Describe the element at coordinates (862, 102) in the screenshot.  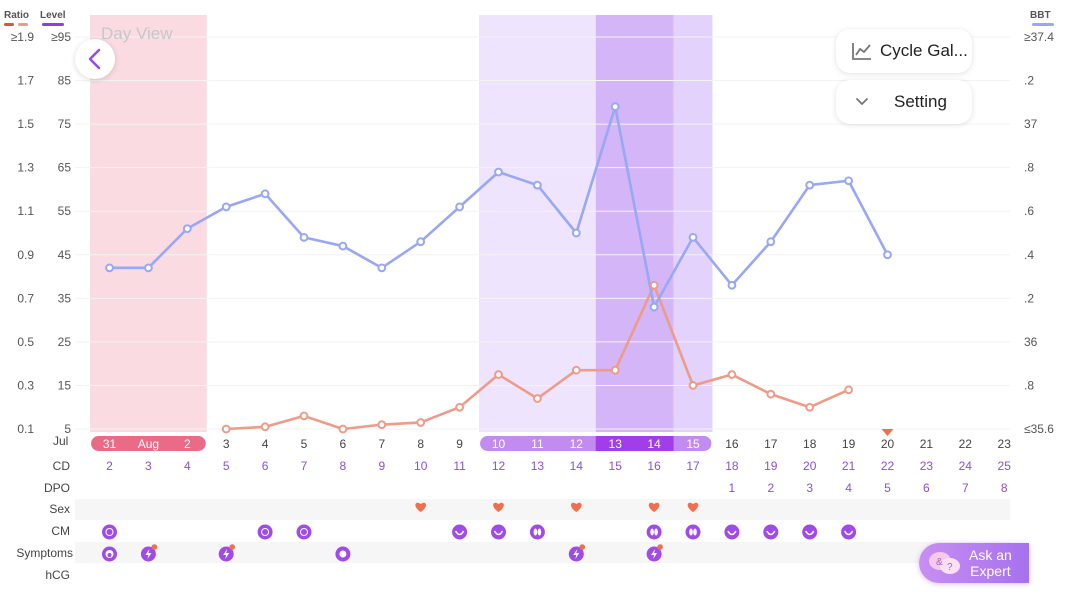
I see `chevron-down-icon` at that location.